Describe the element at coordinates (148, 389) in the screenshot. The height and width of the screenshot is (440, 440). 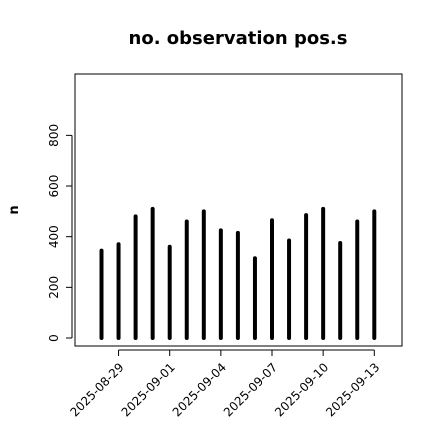
I see `x-tick-label: 2025-09-01` at that location.